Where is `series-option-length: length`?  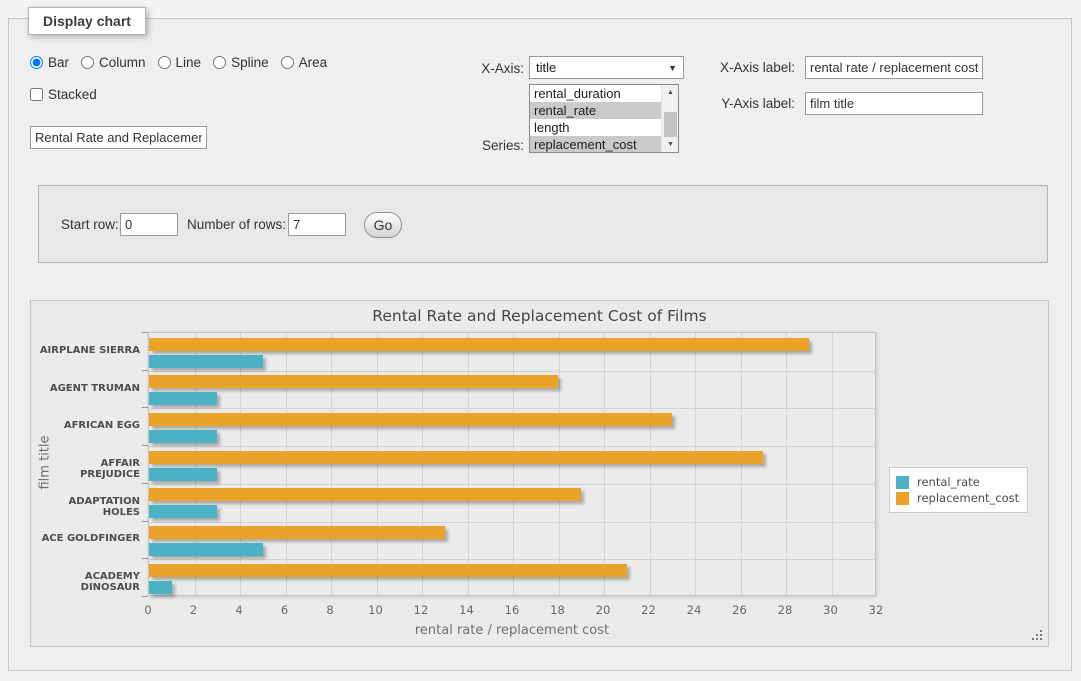
series-option-length: length is located at coordinates (552, 127).